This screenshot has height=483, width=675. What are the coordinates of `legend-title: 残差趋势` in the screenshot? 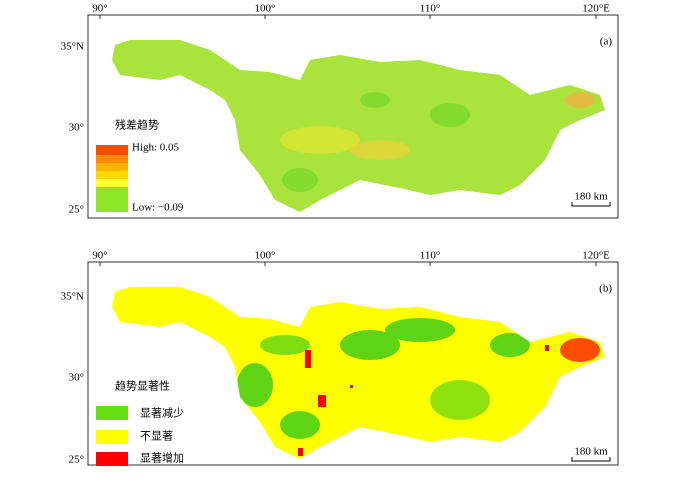 It's located at (137, 125).